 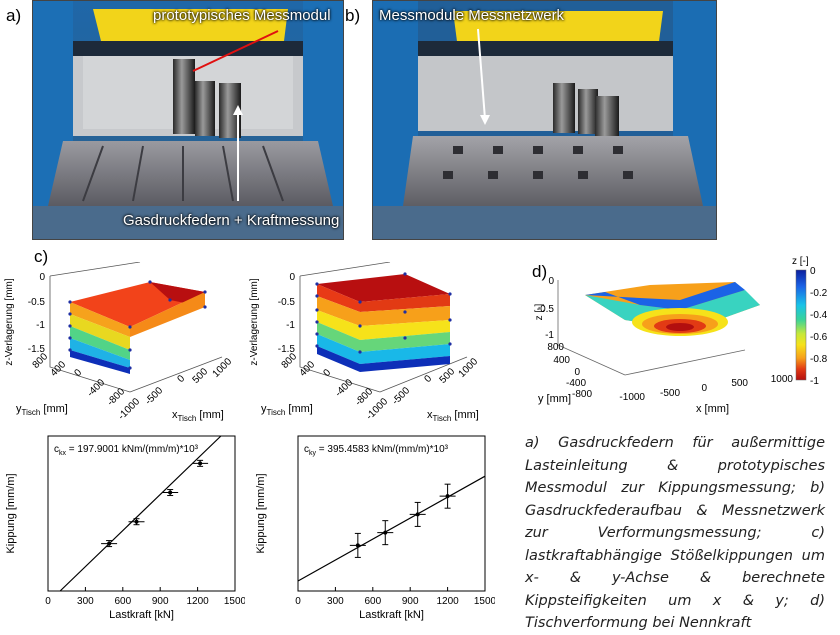 What do you see at coordinates (632, 397) in the screenshot?
I see `table-xtick: -1000` at bounding box center [632, 397].